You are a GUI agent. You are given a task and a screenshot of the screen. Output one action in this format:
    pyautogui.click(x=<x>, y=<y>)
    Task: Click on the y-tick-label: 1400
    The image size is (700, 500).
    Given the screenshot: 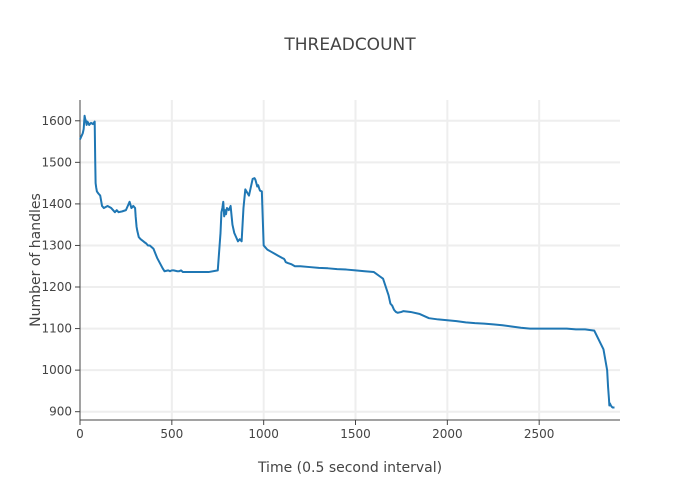 What is the action you would take?
    pyautogui.click(x=56, y=204)
    